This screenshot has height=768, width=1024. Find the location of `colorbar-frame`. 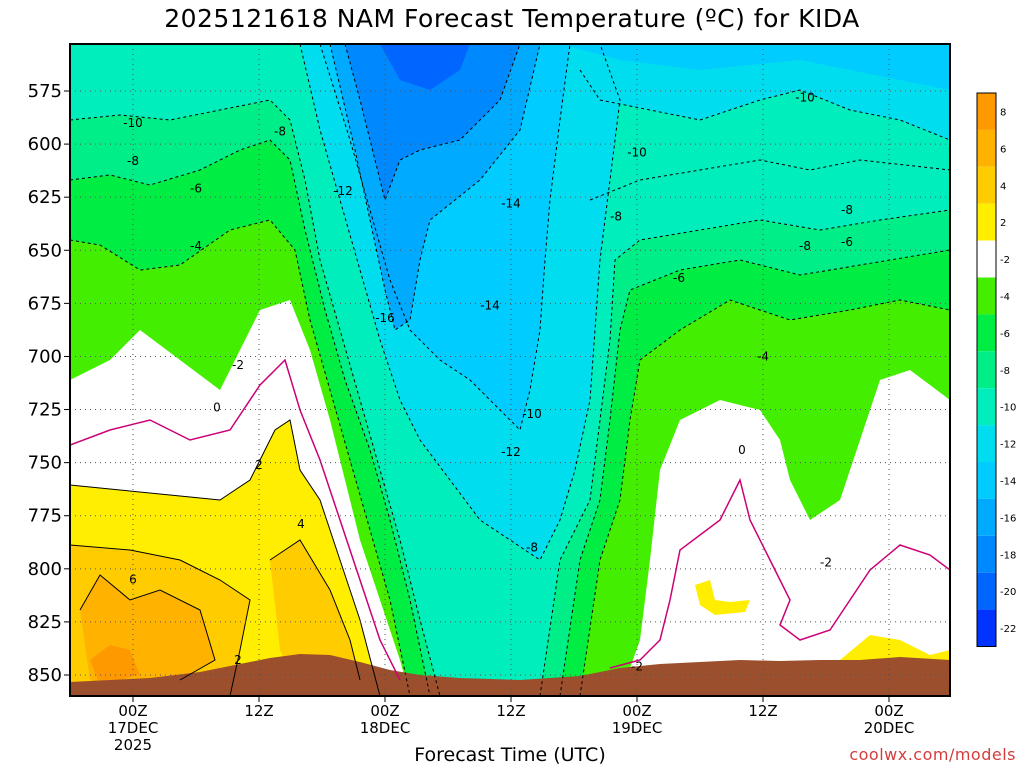

colorbar-frame is located at coordinates (986, 369).